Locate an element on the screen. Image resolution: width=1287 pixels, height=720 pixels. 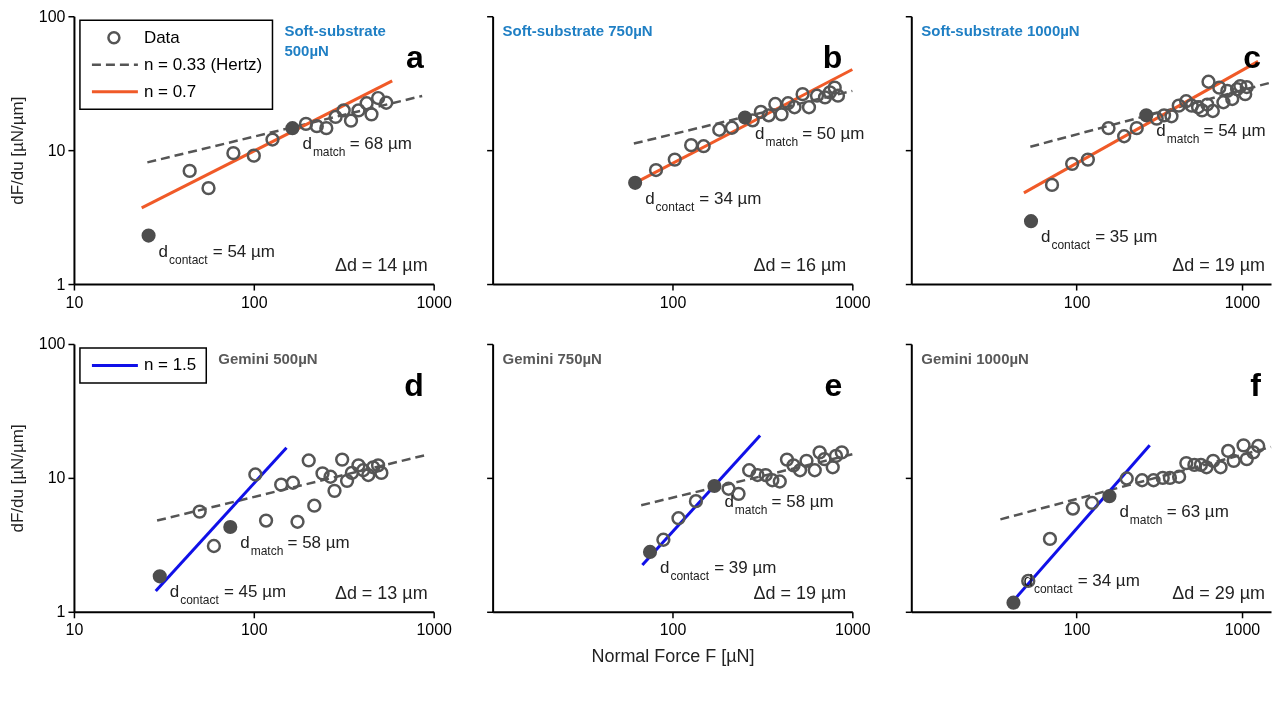
chart-title: Gemini 1000µN is located at coordinates (975, 358).